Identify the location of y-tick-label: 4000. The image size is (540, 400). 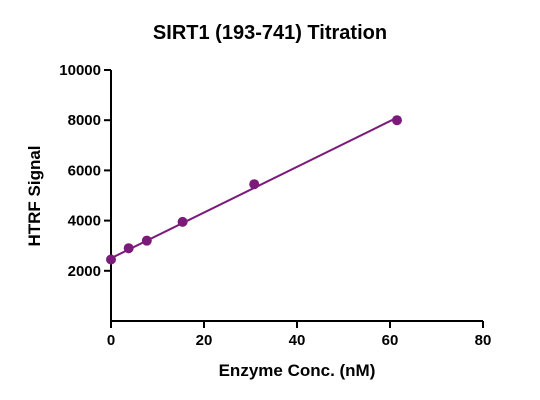
(84, 221).